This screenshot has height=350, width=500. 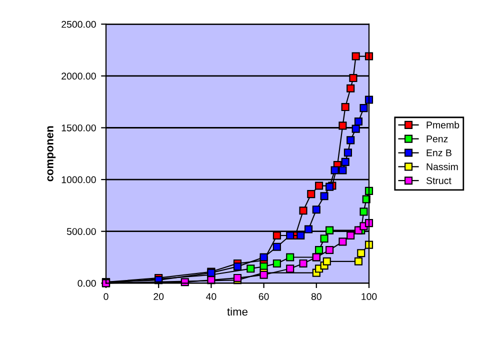 I want to click on legend-label: Enz B, so click(x=439, y=152).